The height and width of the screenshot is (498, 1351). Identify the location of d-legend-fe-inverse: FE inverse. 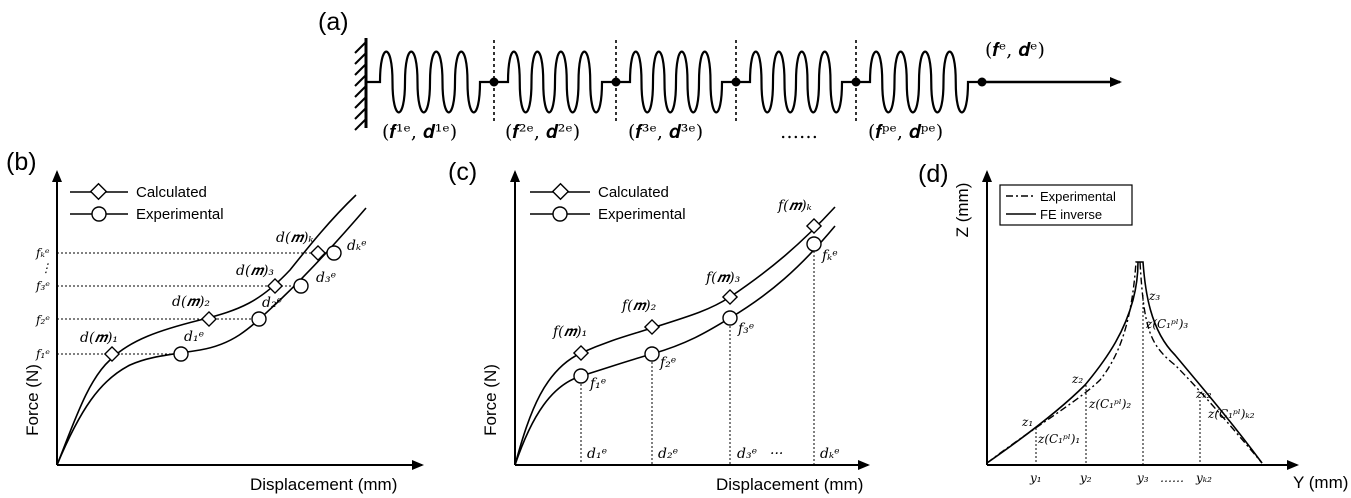
(1071, 214).